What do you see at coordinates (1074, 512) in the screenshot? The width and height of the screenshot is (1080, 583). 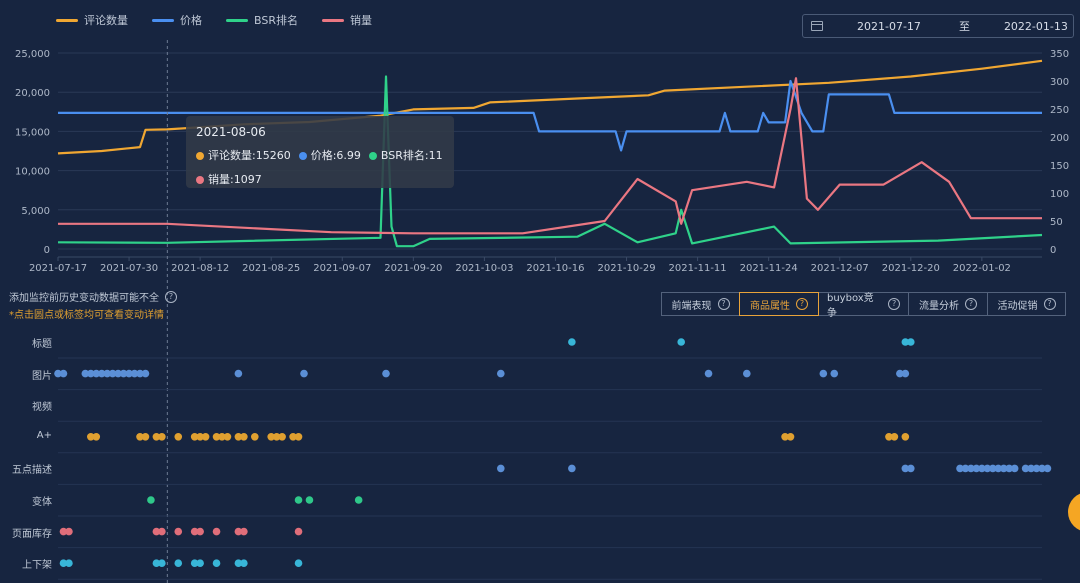 I see `floating-action-button` at bounding box center [1074, 512].